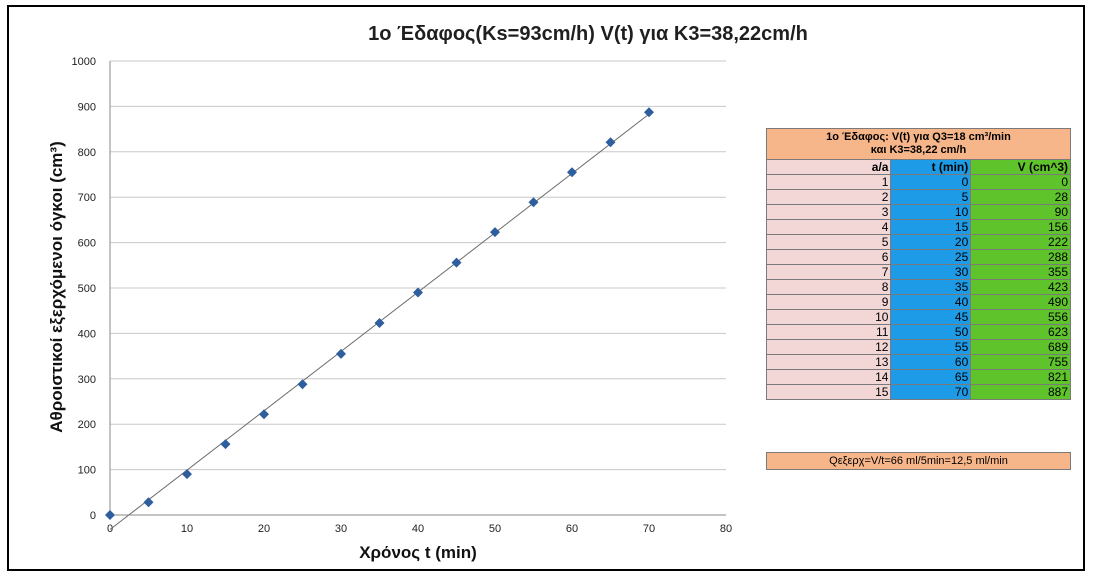  Describe the element at coordinates (1020, 287) in the screenshot. I see `cell-v: 423` at that location.